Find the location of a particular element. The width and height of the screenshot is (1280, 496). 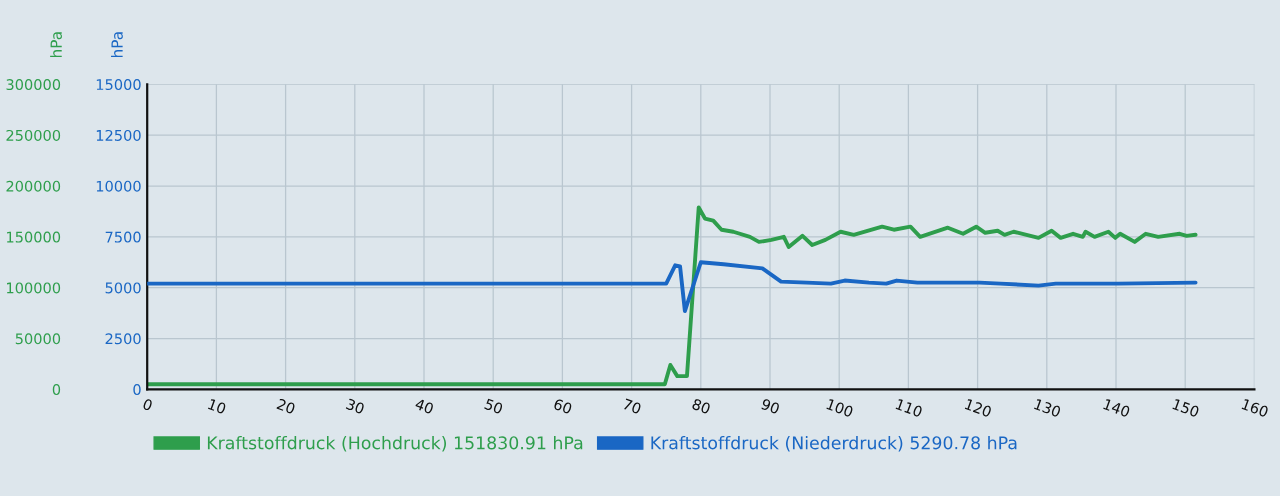

y2-tick-label: 0 is located at coordinates (137, 390).